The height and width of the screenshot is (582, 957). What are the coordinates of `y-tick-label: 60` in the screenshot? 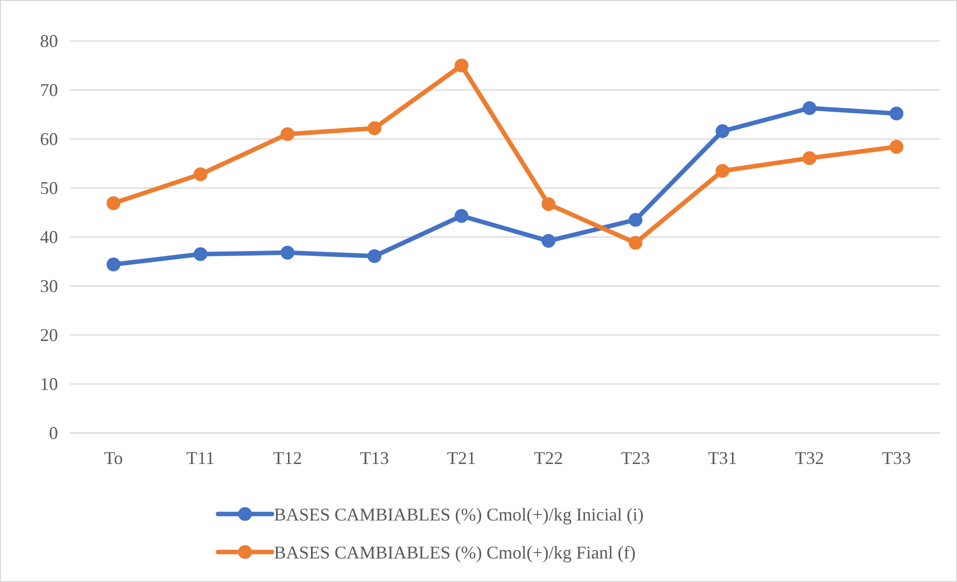 It's located at (49, 138).